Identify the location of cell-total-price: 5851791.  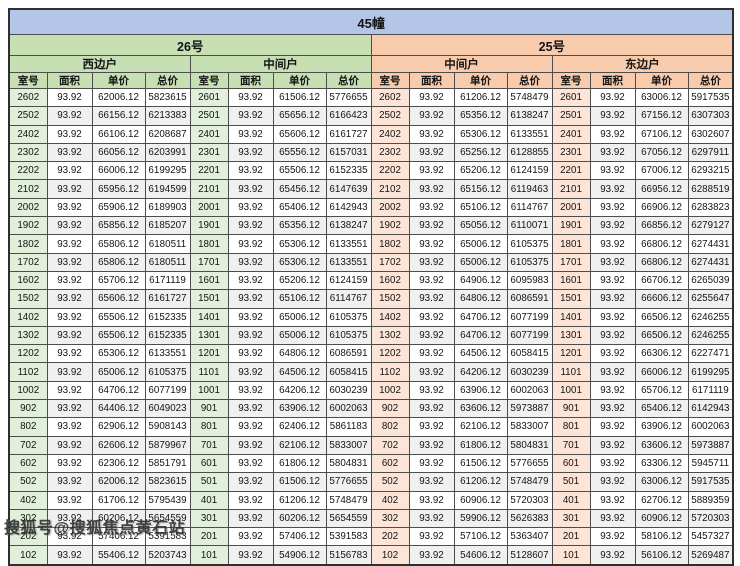
(167, 463).